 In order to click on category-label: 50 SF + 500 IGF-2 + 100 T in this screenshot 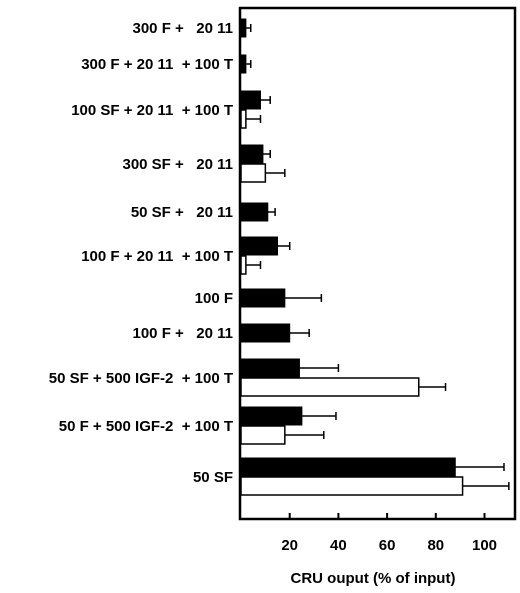, I will do `click(141, 378)`.